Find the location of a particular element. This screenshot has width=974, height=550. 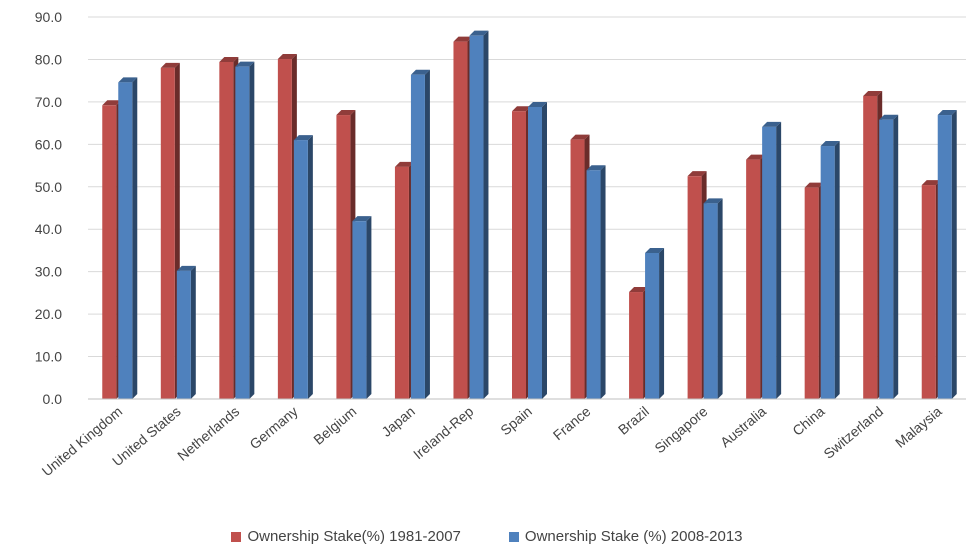

x-tick-label: Netherlands is located at coordinates (208, 433).